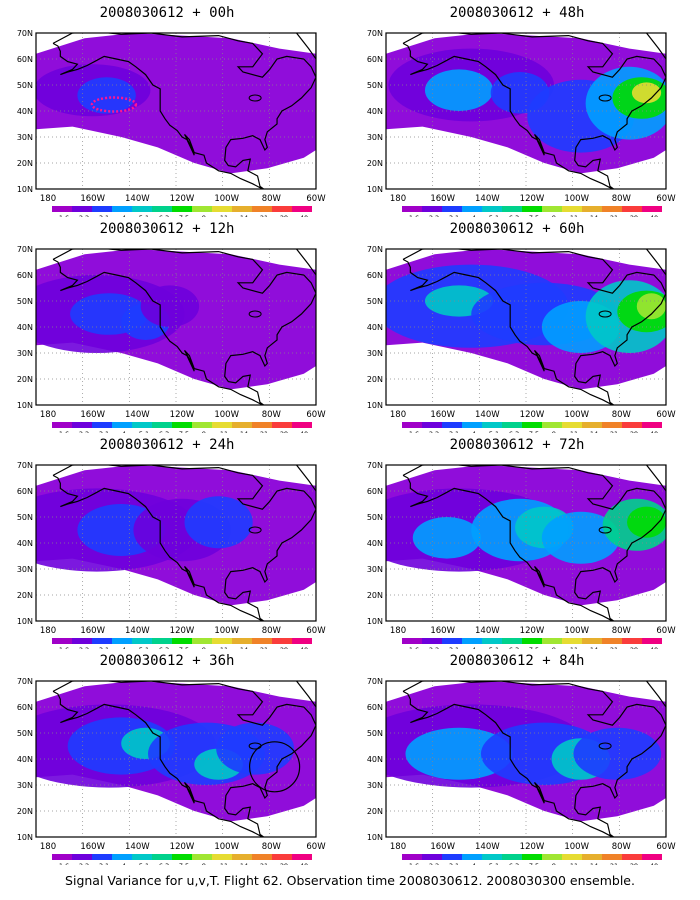  Describe the element at coordinates (104, 647) in the screenshot. I see `colorbar-label: 3.1` at that location.